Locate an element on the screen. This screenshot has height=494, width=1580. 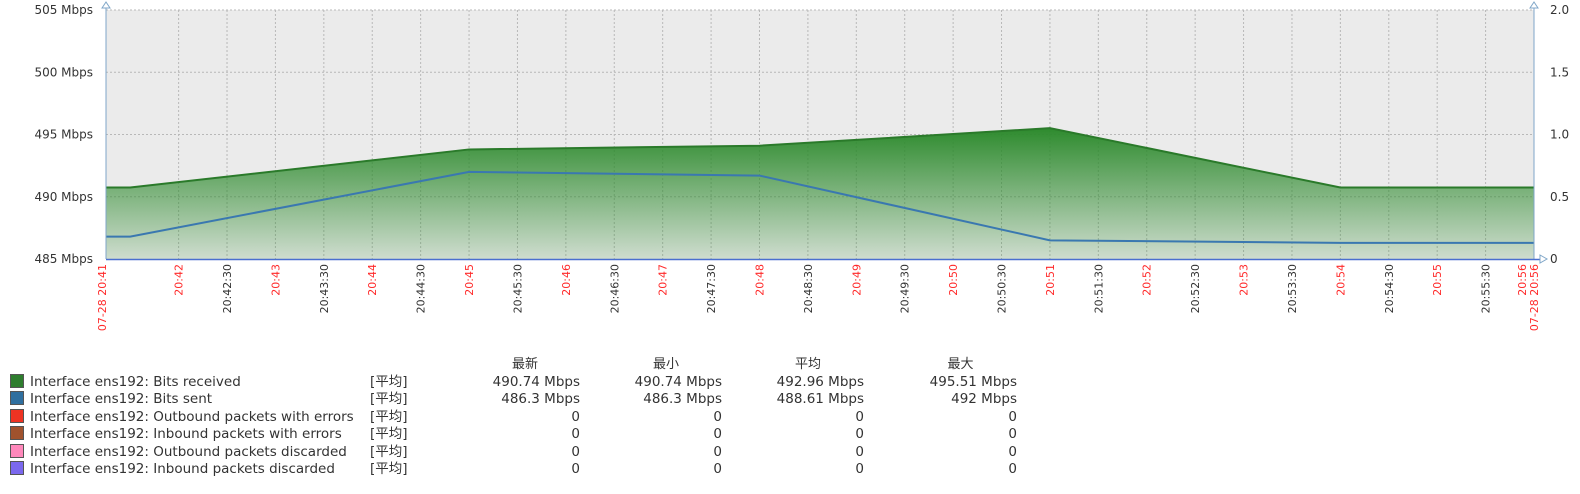
y-axis-left-labels: 485 Mbps 490 Mbps 495 Mbps 500 Mbps 505 Mbps is located at coordinates (63, 134).